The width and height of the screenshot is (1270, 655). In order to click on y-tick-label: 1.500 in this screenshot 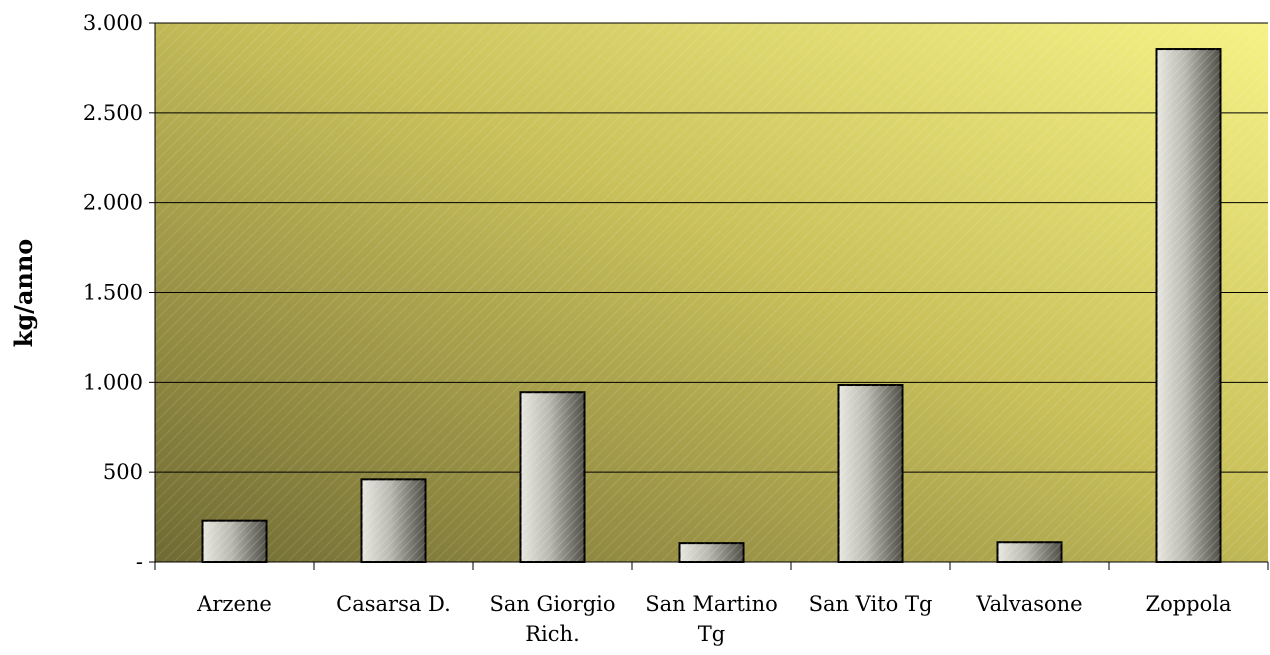, I will do `click(113, 293)`.